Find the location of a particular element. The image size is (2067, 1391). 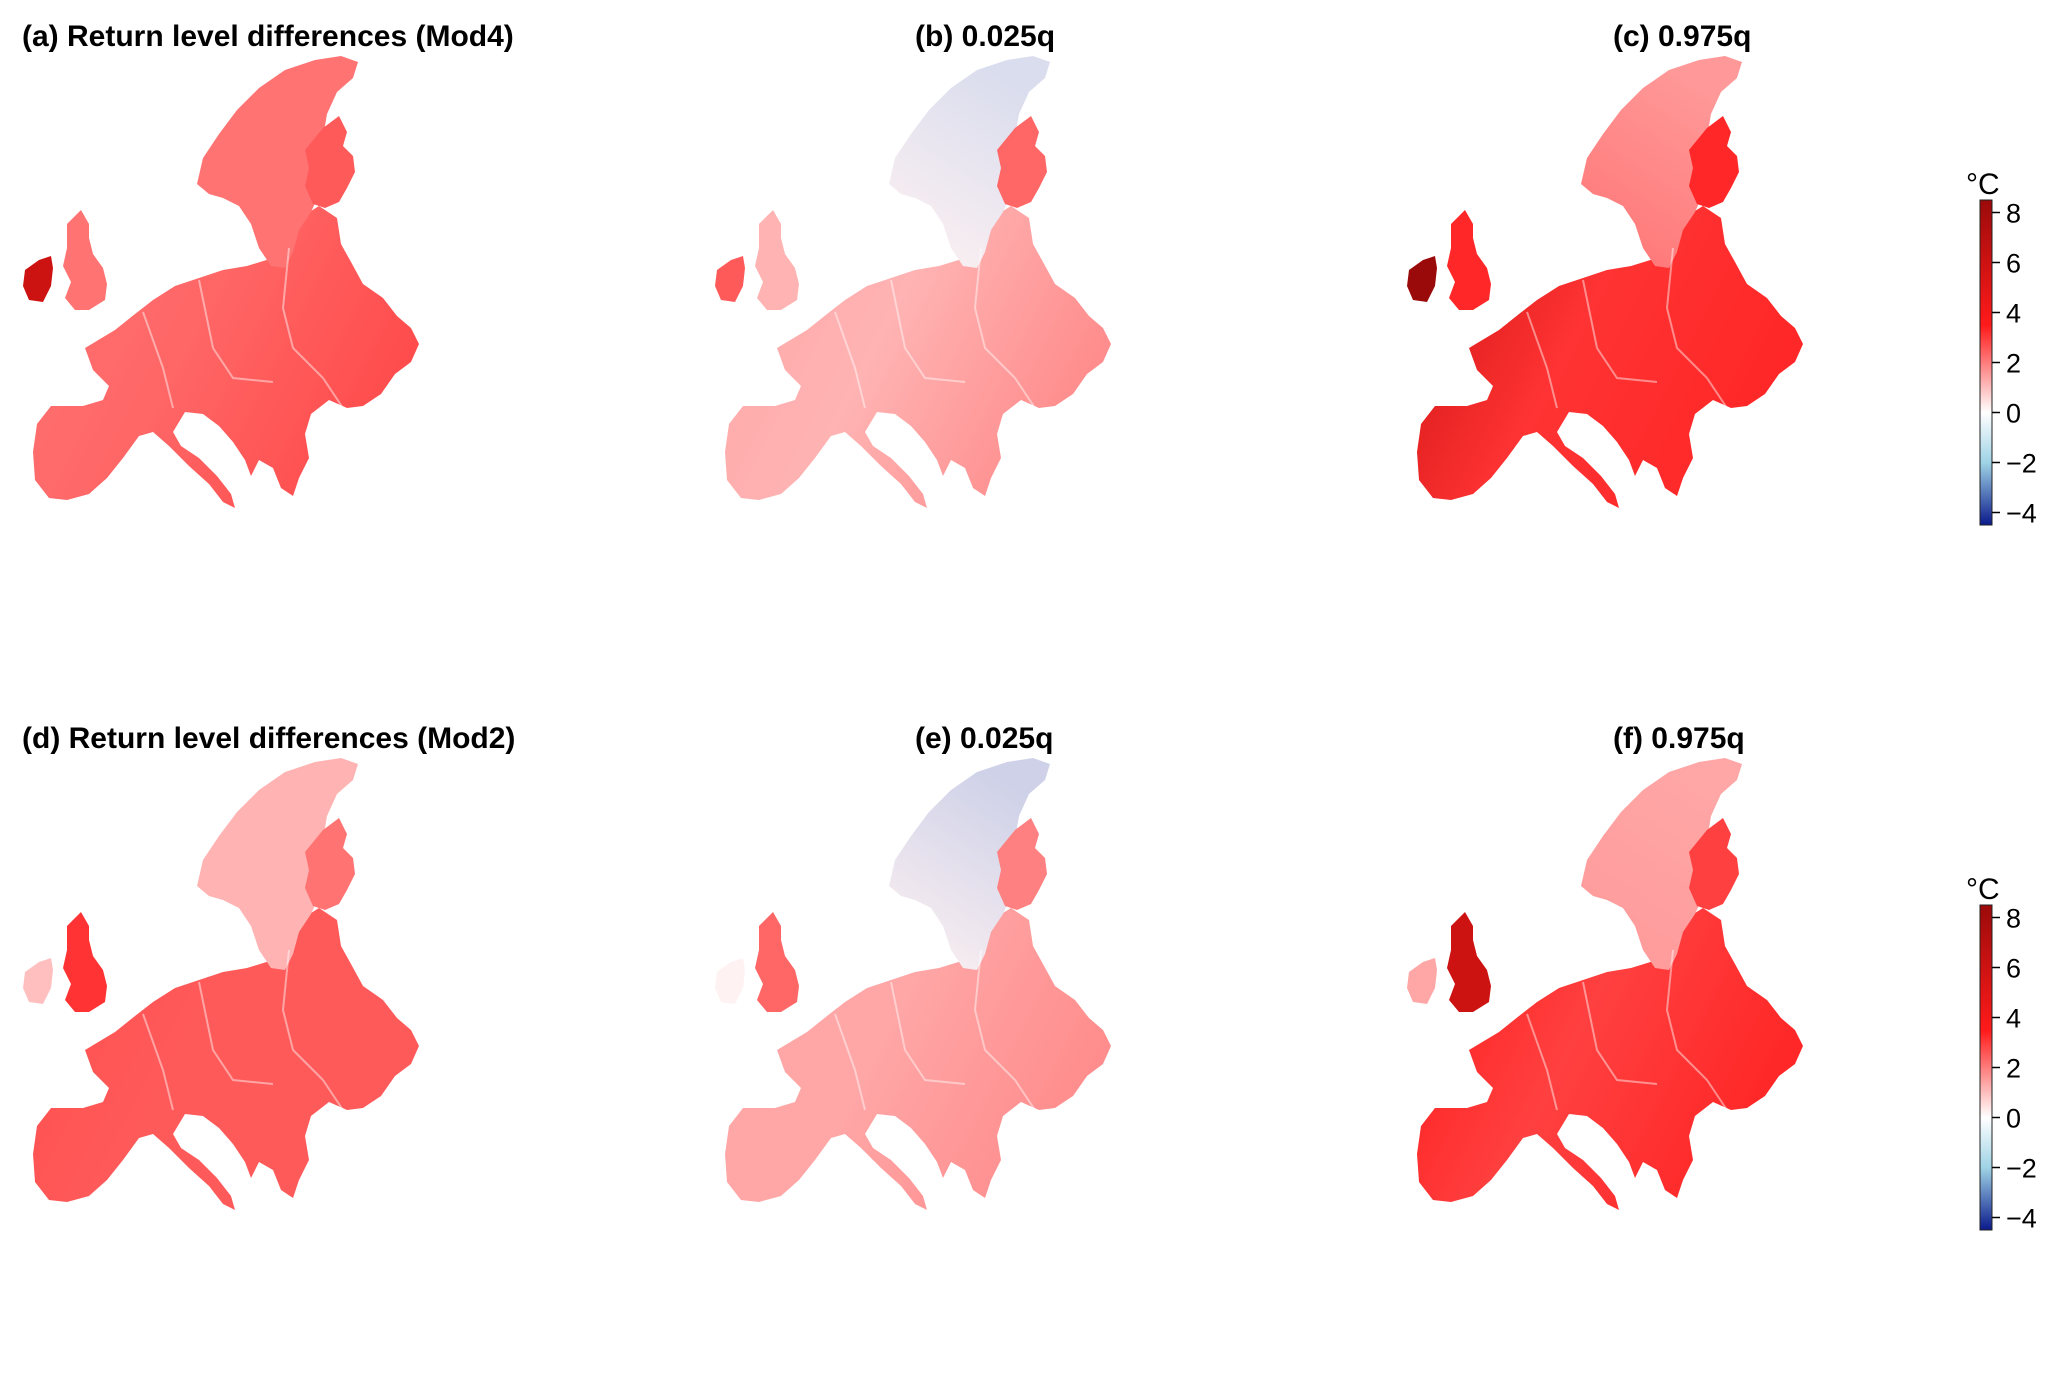

map-f is located at coordinates (1605, 984).